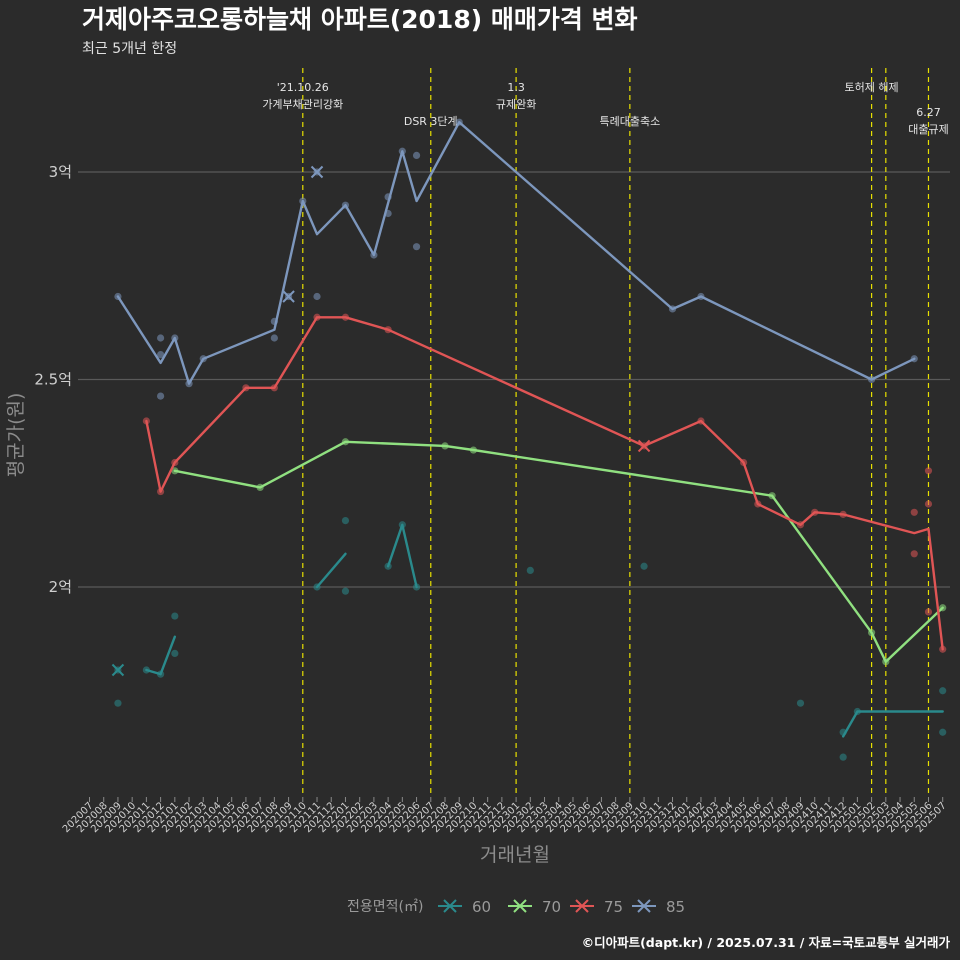 The width and height of the screenshot is (960, 960). I want to click on legend-label: 75, so click(613, 907).